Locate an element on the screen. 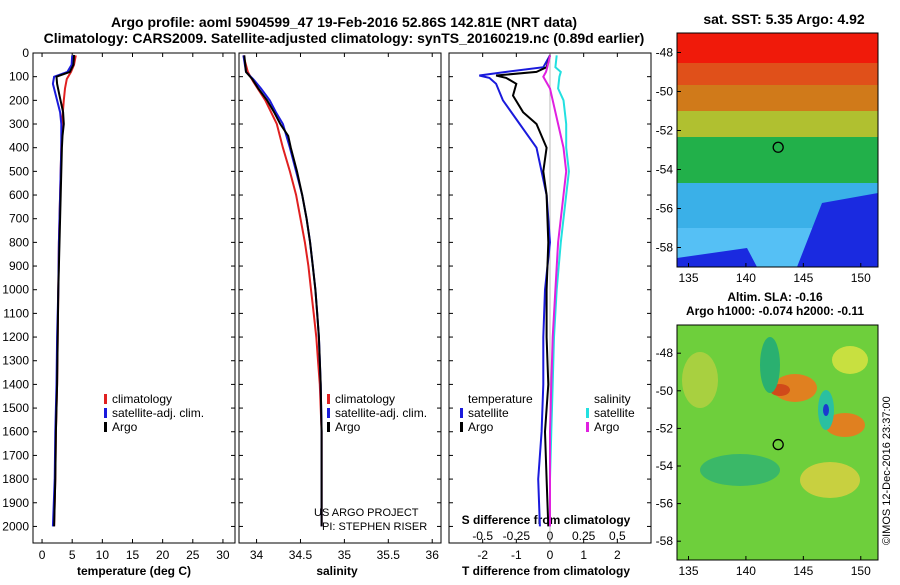 This screenshot has width=900, height=585. map-panel-1: 135 140 145 150 -48 -50 -52 -54 -56 -58 is located at coordinates (767, 451).